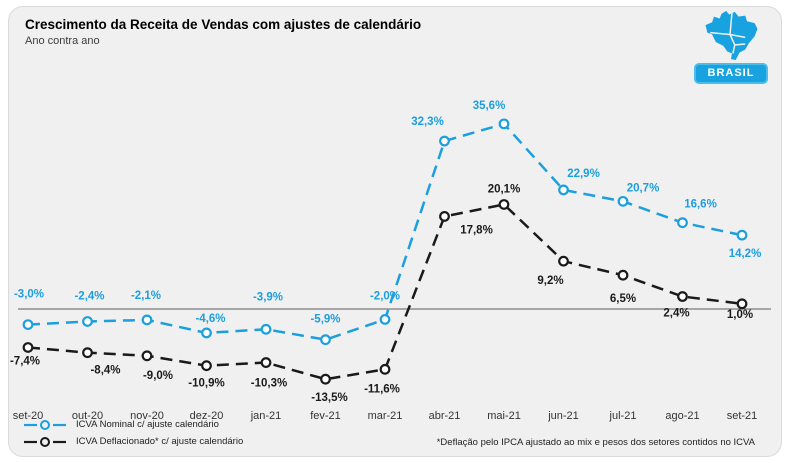  I want to click on data-point-label: -3,9%, so click(268, 297).